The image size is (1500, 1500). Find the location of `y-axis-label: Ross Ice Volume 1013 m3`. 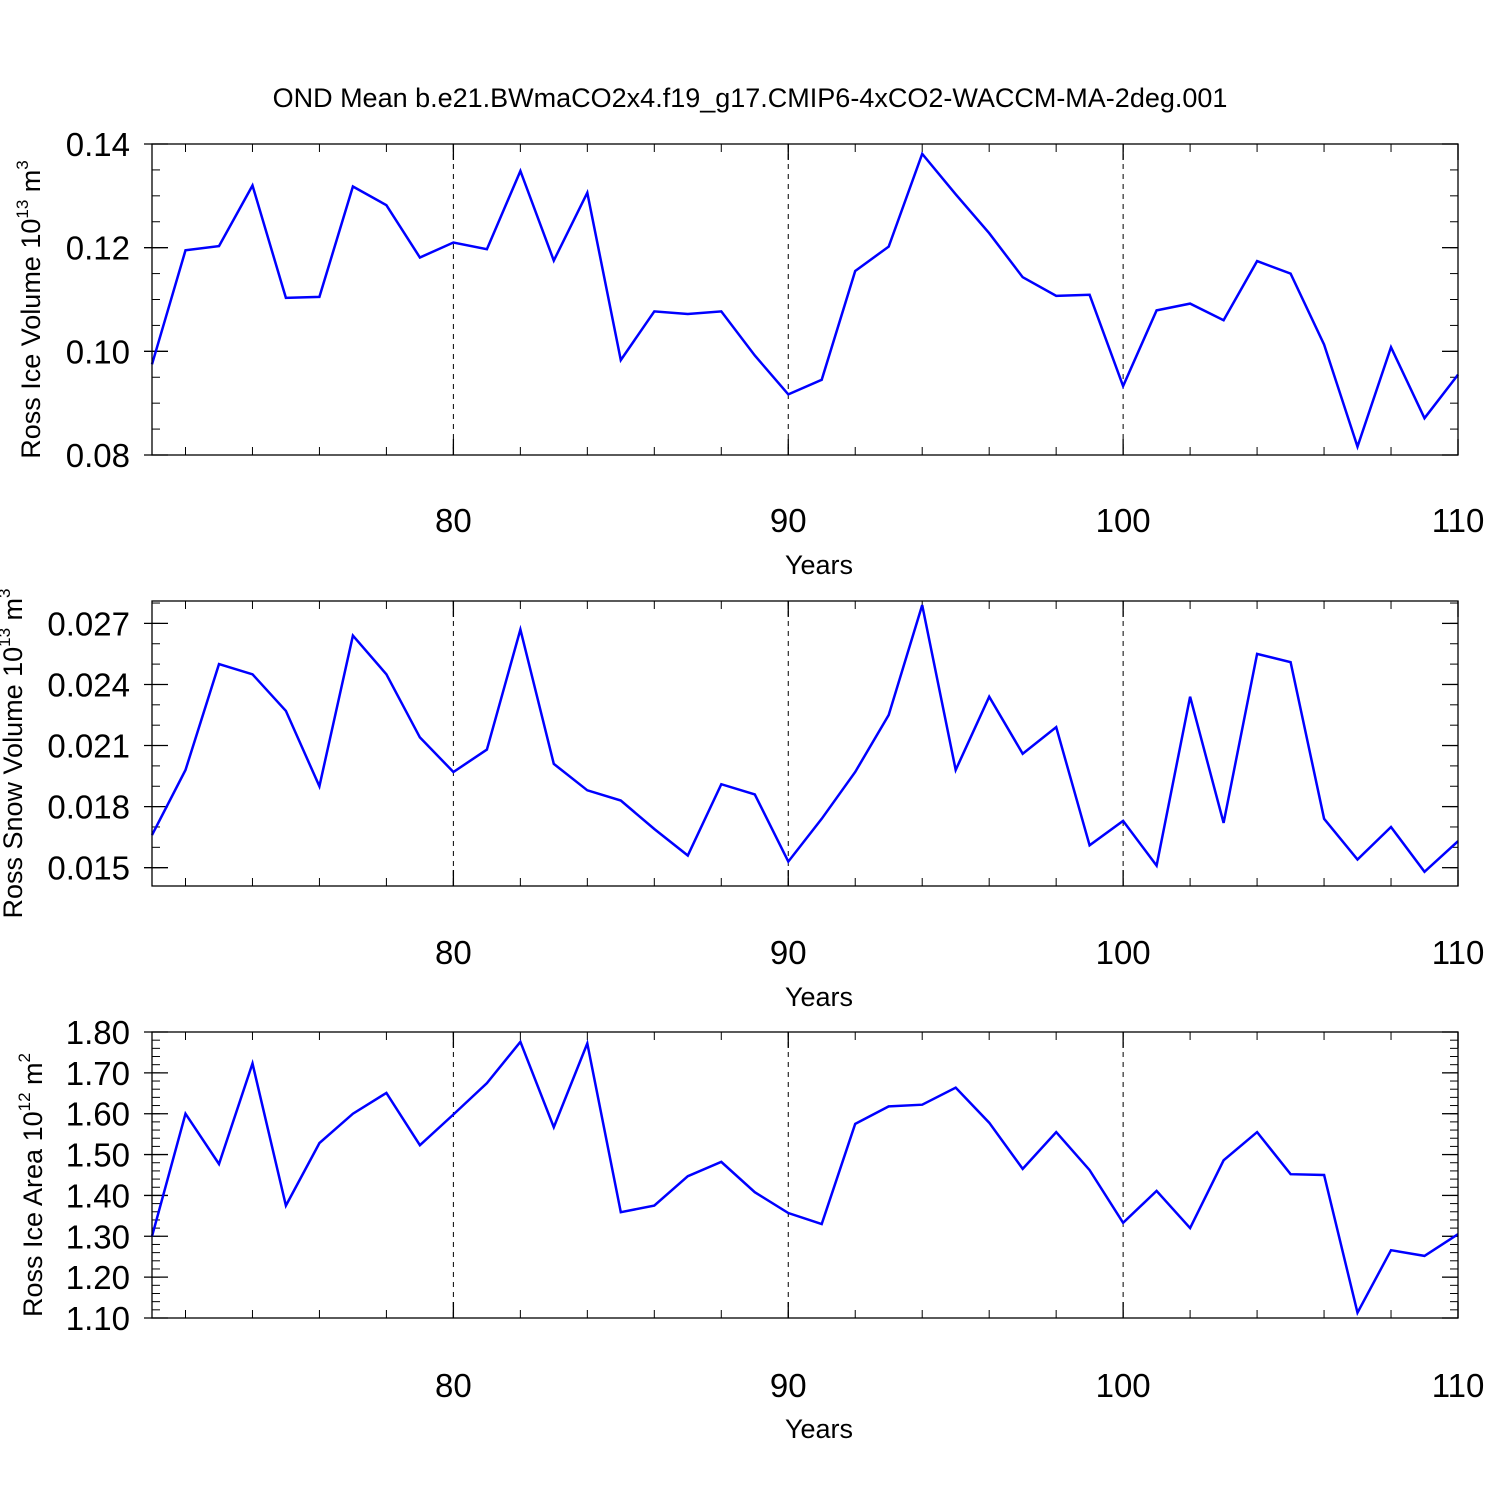

y-axis-label: Ross Ice Volume 1013 m3 is located at coordinates (29, 309).